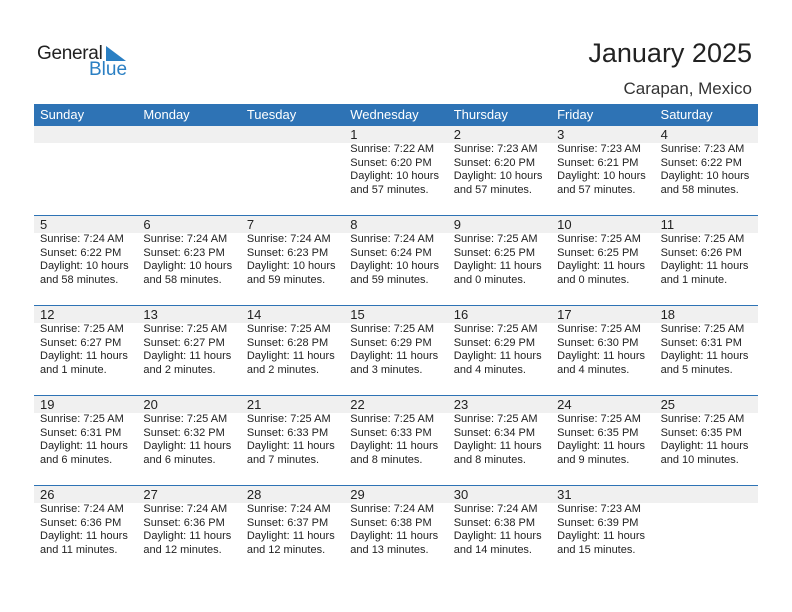  I want to click on sunset-text: Sunset: 6:32 PM, so click(184, 432).